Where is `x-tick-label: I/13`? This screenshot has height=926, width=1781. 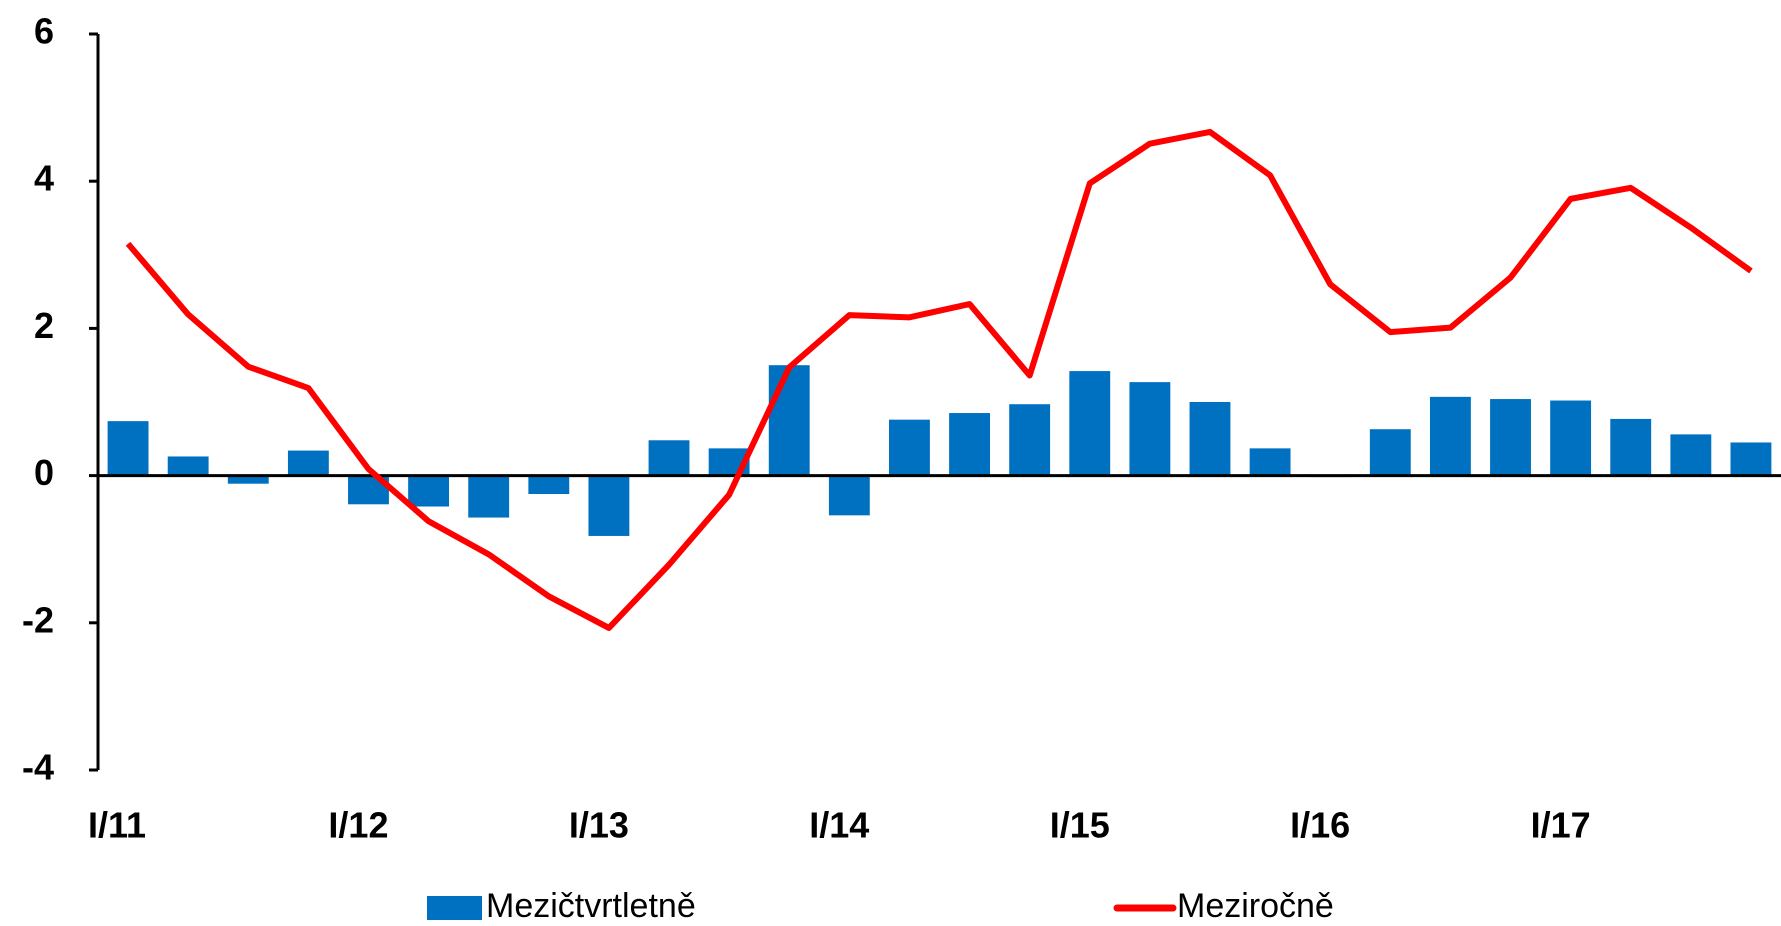 x-tick-label: I/13 is located at coordinates (599, 825).